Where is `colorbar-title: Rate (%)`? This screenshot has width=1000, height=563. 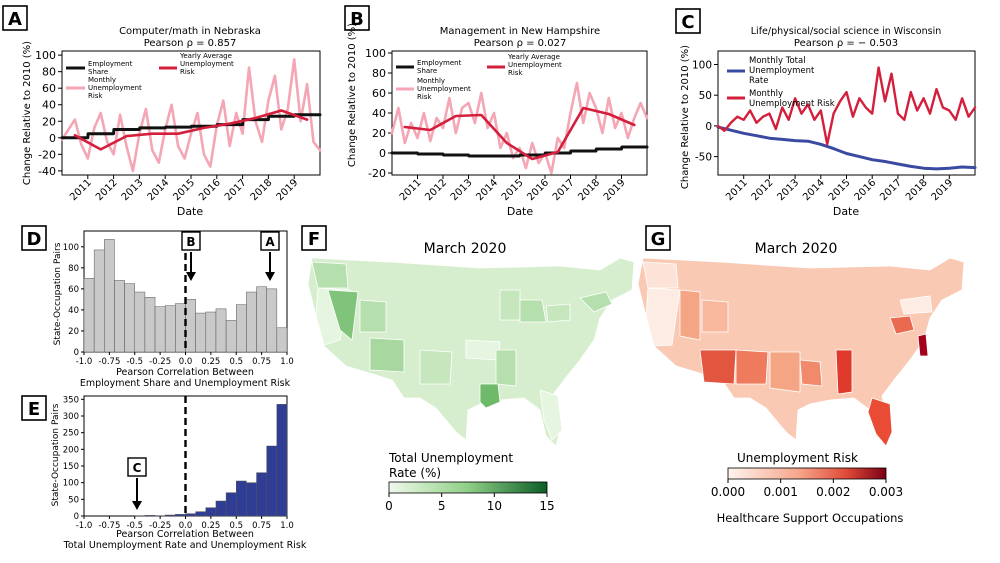 colorbar-title: Rate (%) is located at coordinates (415, 473).